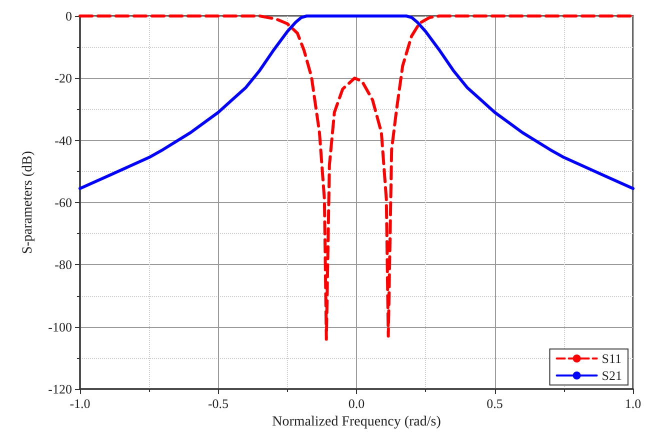 Image resolution: width=646 pixels, height=447 pixels. What do you see at coordinates (633, 403) in the screenshot?
I see `x-tick-label: 1.0` at bounding box center [633, 403].